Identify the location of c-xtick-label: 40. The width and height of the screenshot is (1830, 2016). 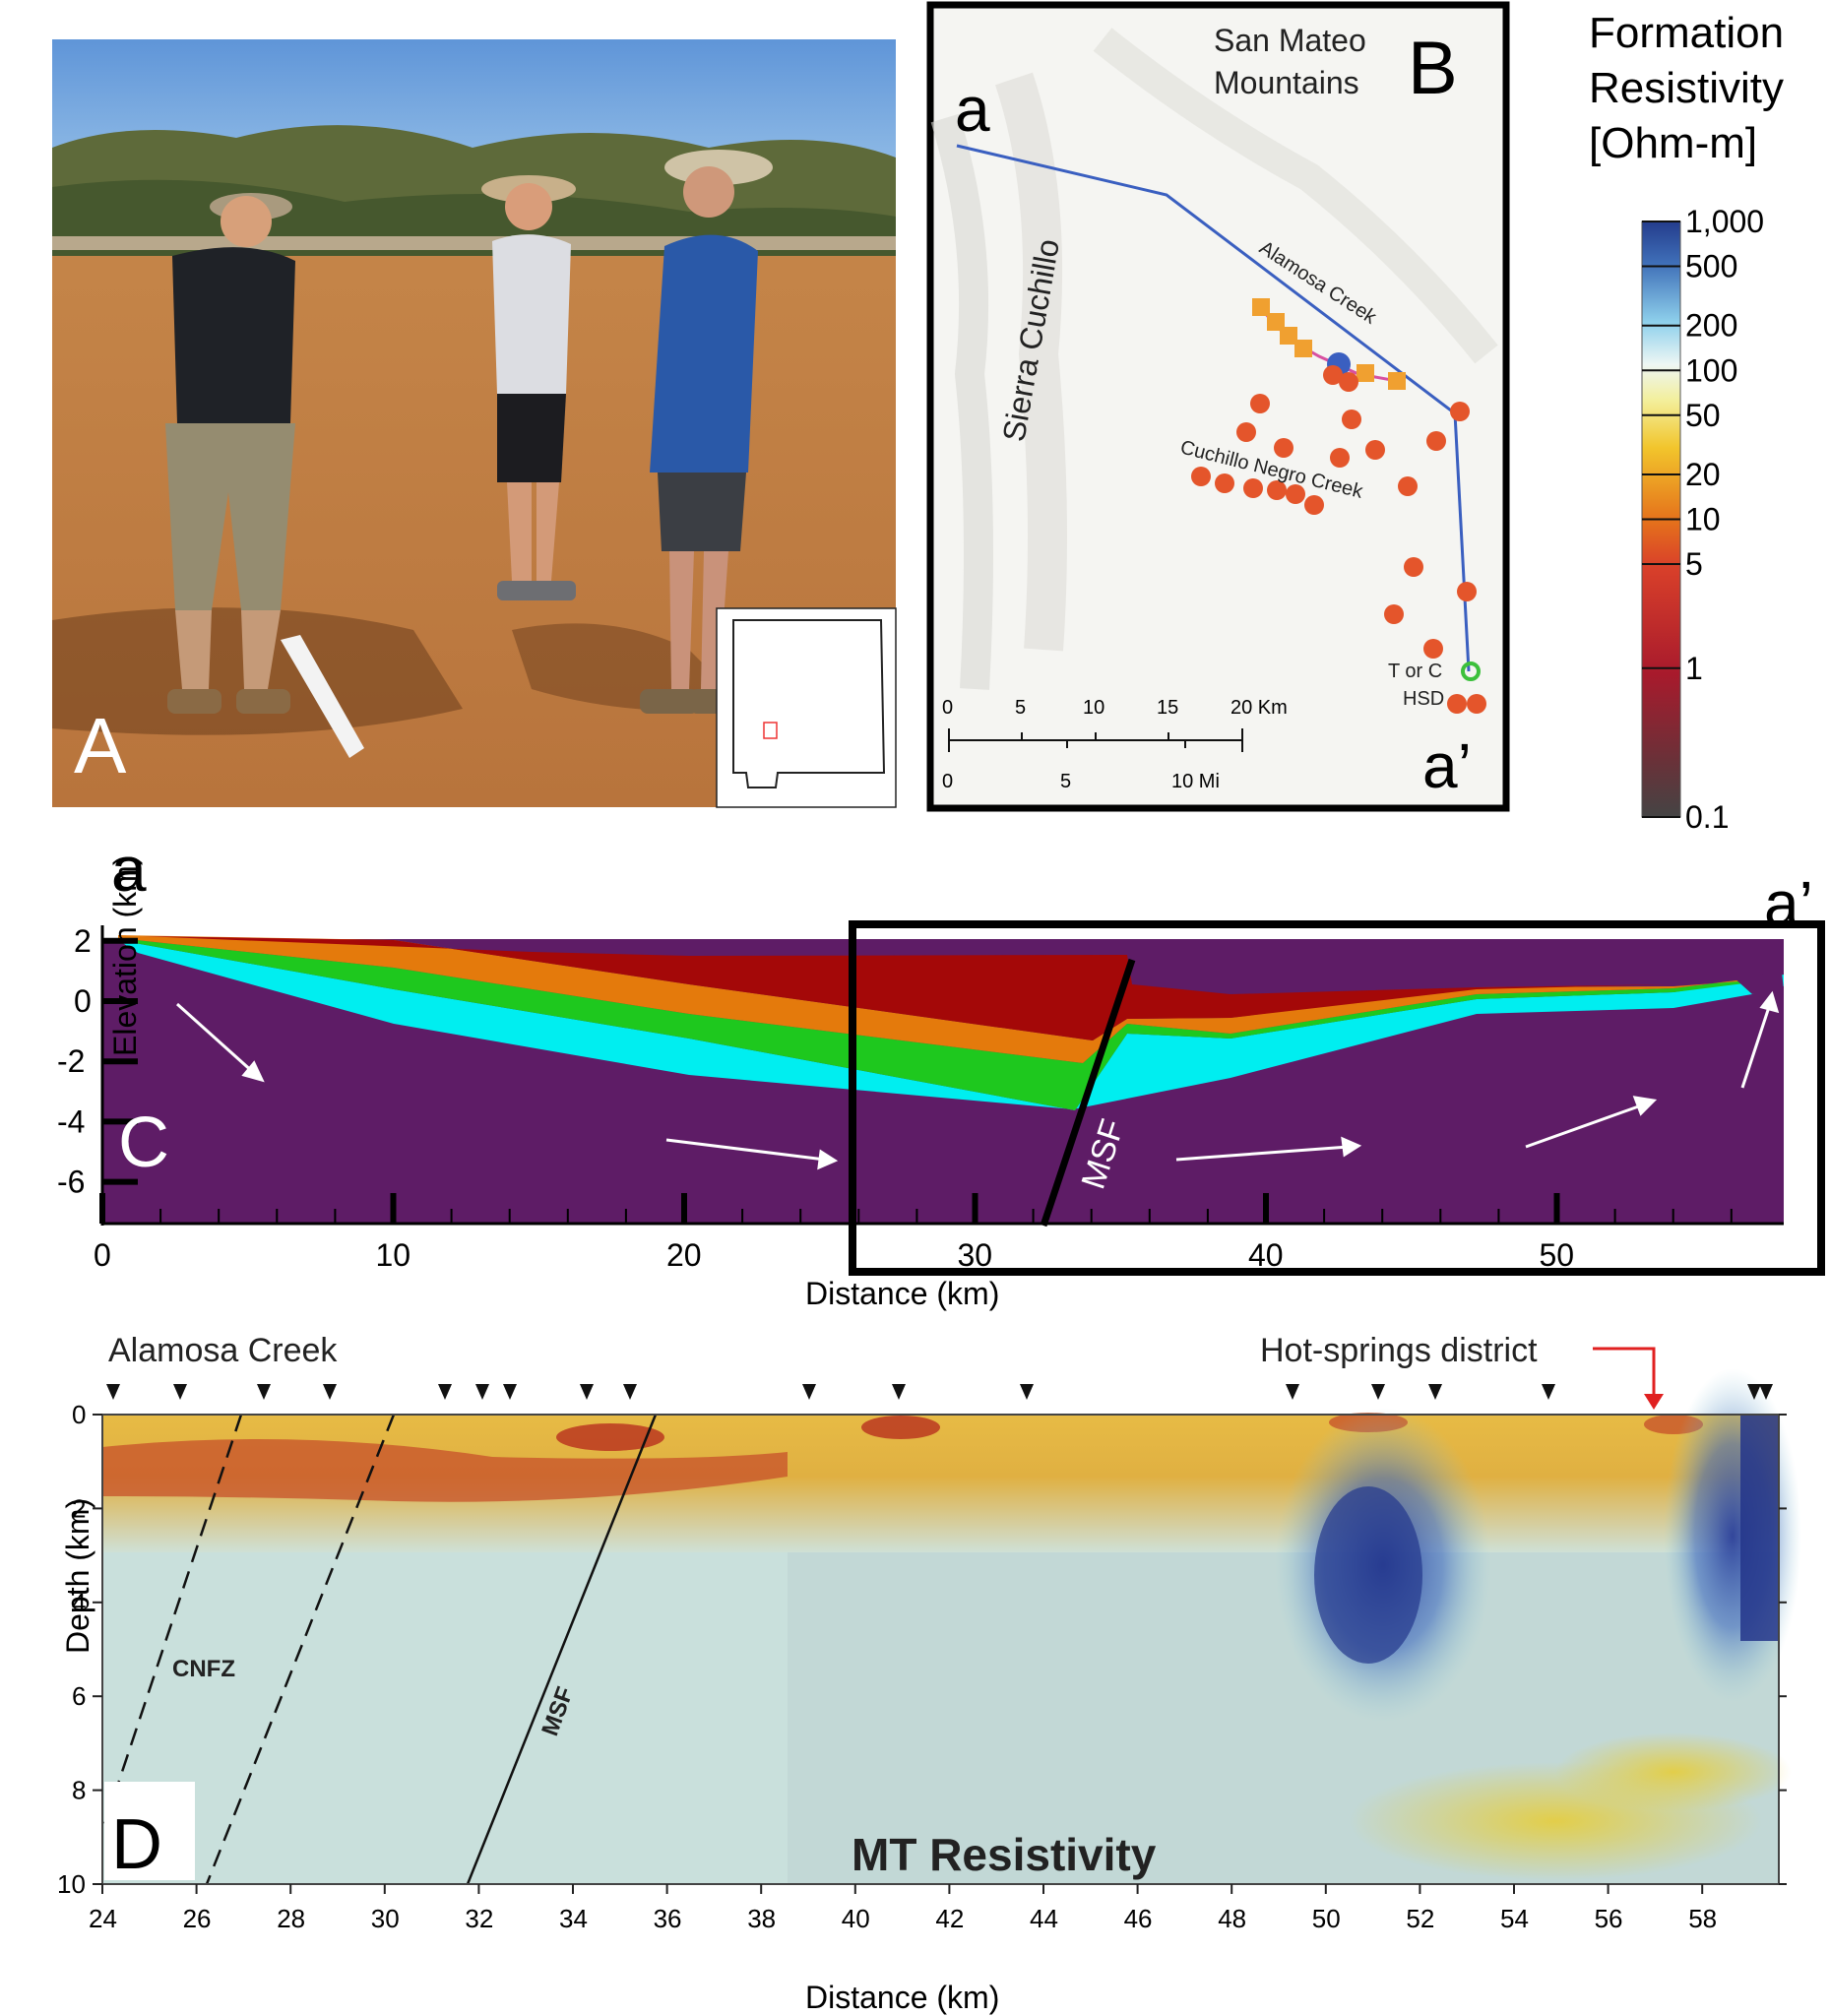
(1266, 1255).